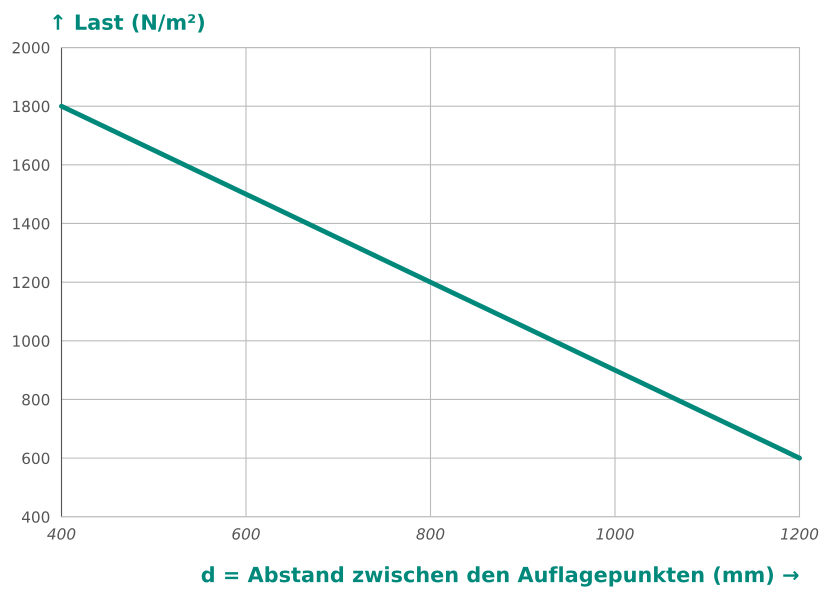  I want to click on y-tick-label: 1600, so click(31, 165).